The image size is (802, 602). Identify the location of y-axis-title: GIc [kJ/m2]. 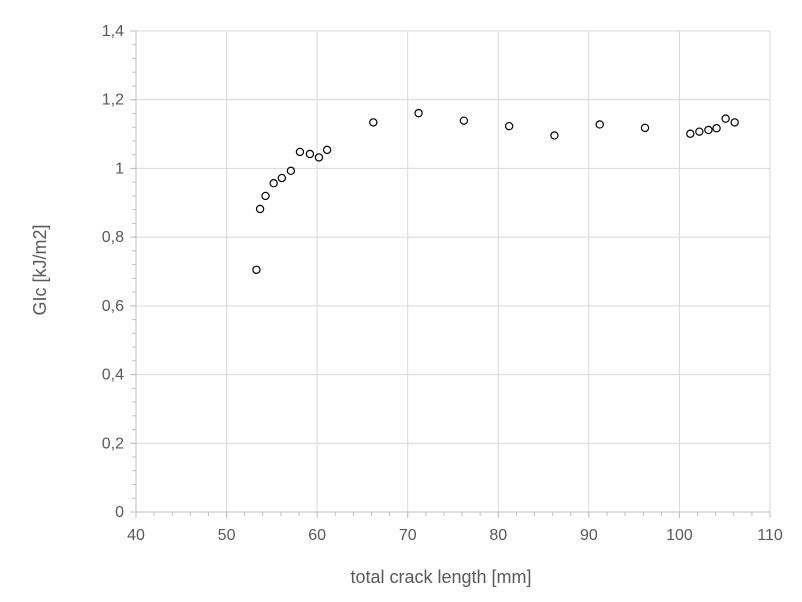
(40, 269).